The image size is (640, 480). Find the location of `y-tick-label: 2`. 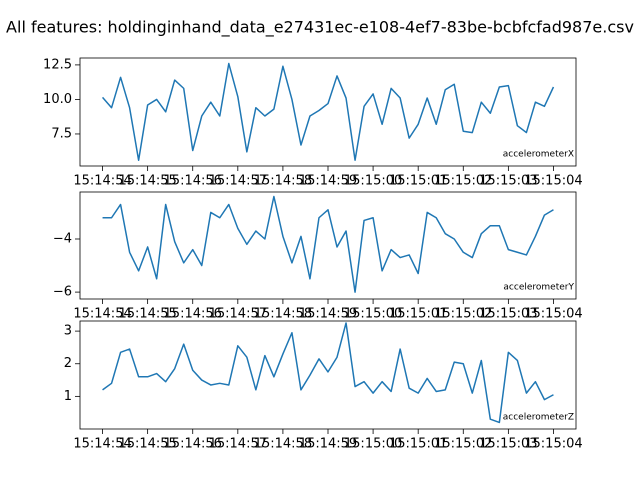

y-tick-label: 2 is located at coordinates (68, 363).